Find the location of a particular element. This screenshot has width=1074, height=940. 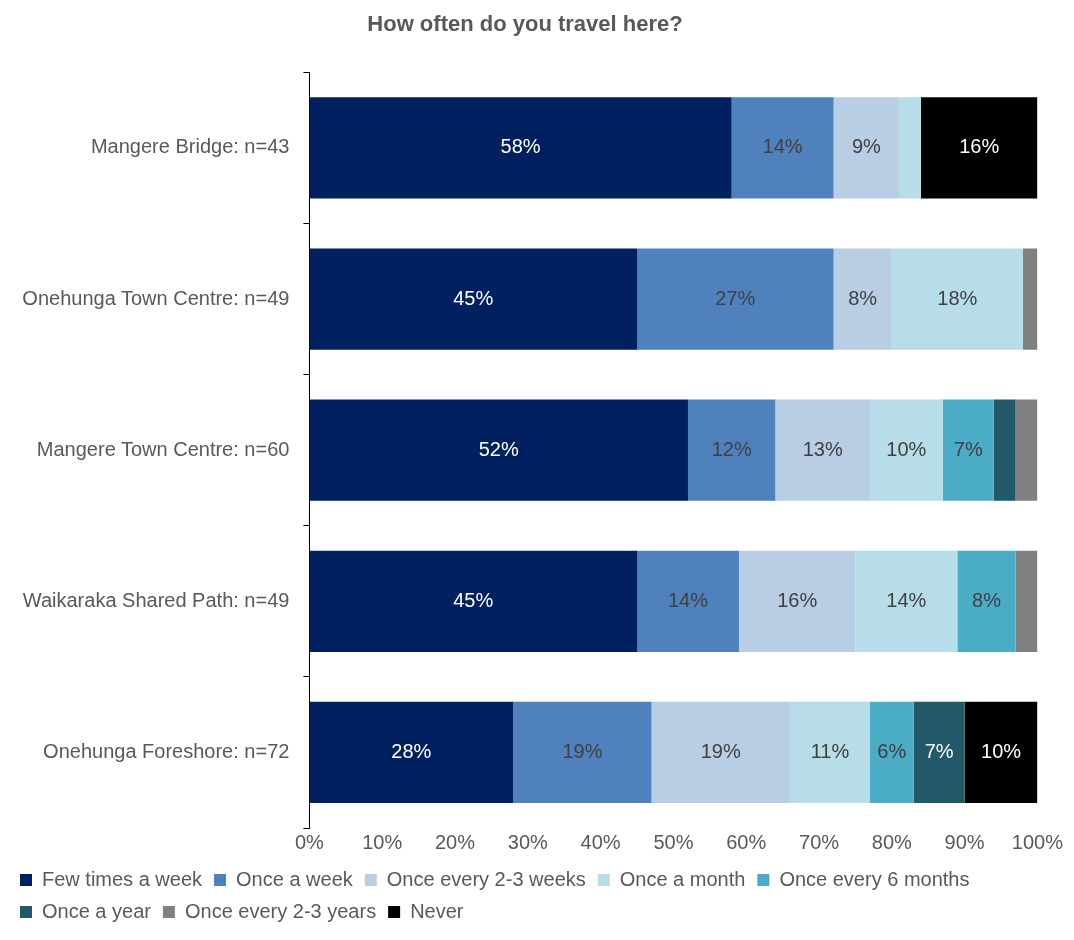

x-tick-label: 60% is located at coordinates (746, 841).